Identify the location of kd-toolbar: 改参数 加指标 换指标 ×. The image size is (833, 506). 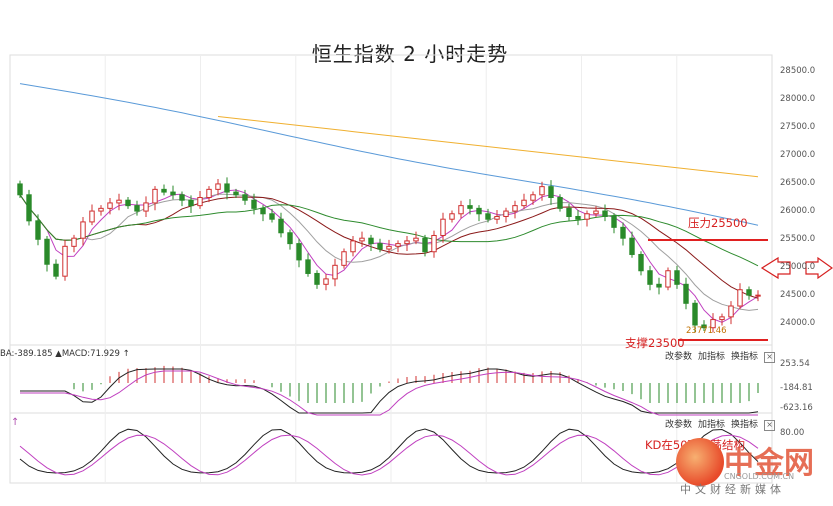
(723, 424).